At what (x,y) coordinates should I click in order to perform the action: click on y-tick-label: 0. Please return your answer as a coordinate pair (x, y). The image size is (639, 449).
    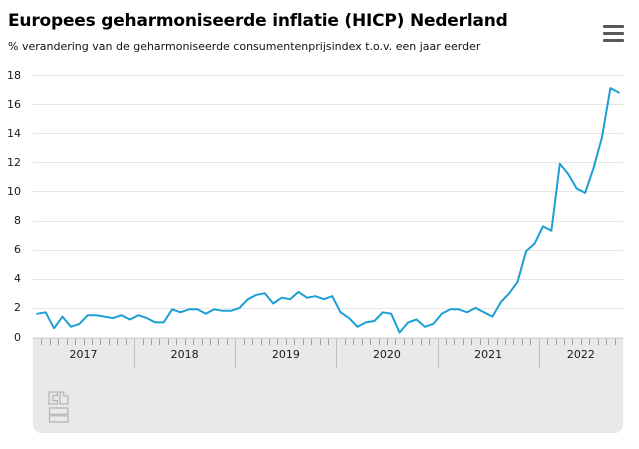
    Looking at the image, I should click on (17, 337).